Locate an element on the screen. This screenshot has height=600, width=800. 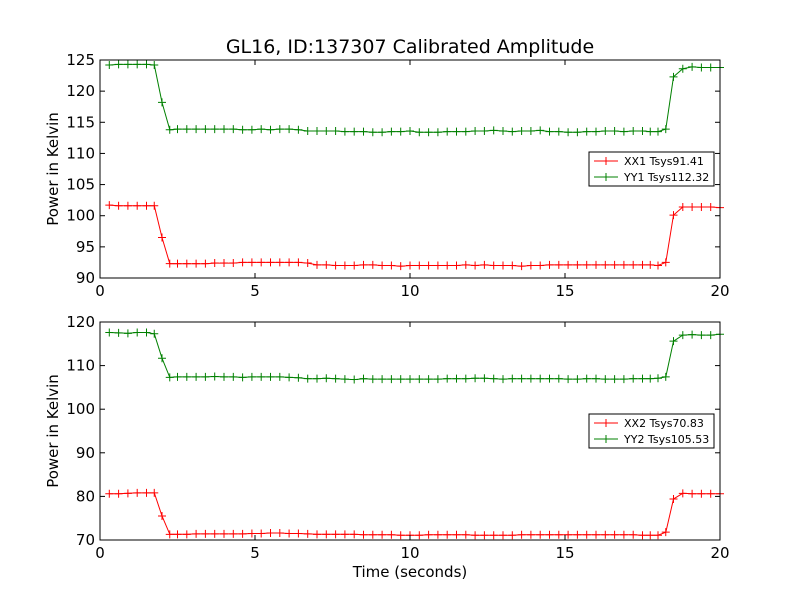
series-markers-yy1 is located at coordinates (414, 98).